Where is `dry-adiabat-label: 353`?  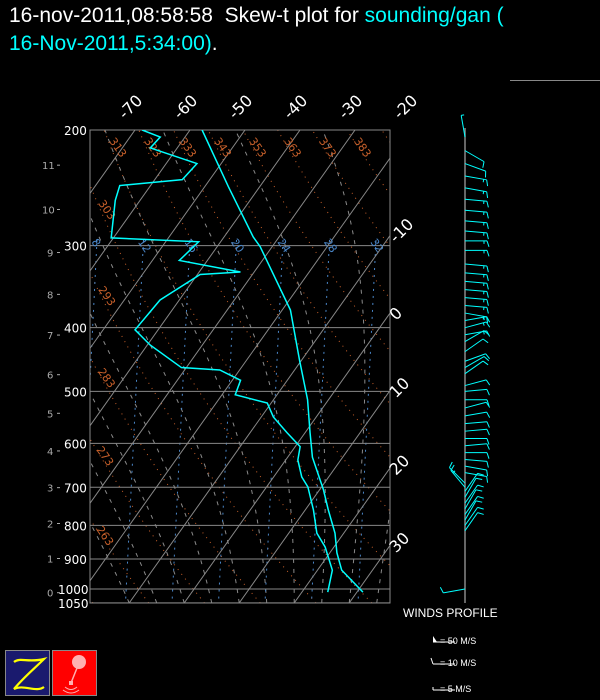
dry-adiabat-label: 353 is located at coordinates (257, 147).